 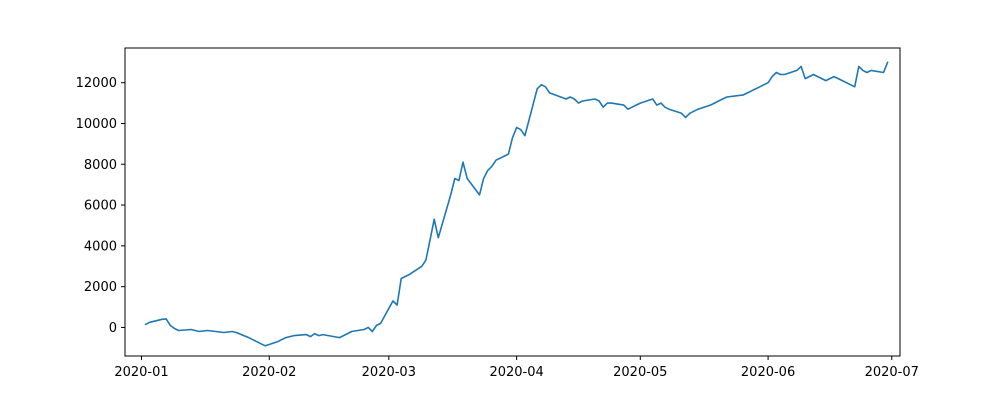 What do you see at coordinates (141, 372) in the screenshot?
I see `x-tick-label: 2020-01` at bounding box center [141, 372].